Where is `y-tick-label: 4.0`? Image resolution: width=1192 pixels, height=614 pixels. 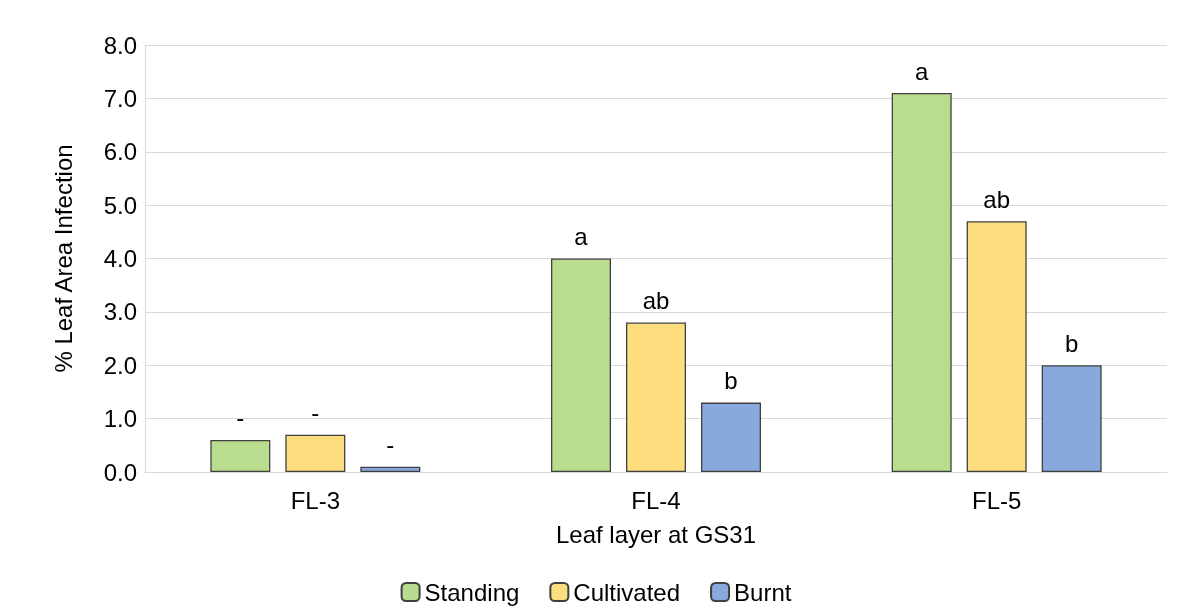 y-tick-label: 4.0 is located at coordinates (120, 258).